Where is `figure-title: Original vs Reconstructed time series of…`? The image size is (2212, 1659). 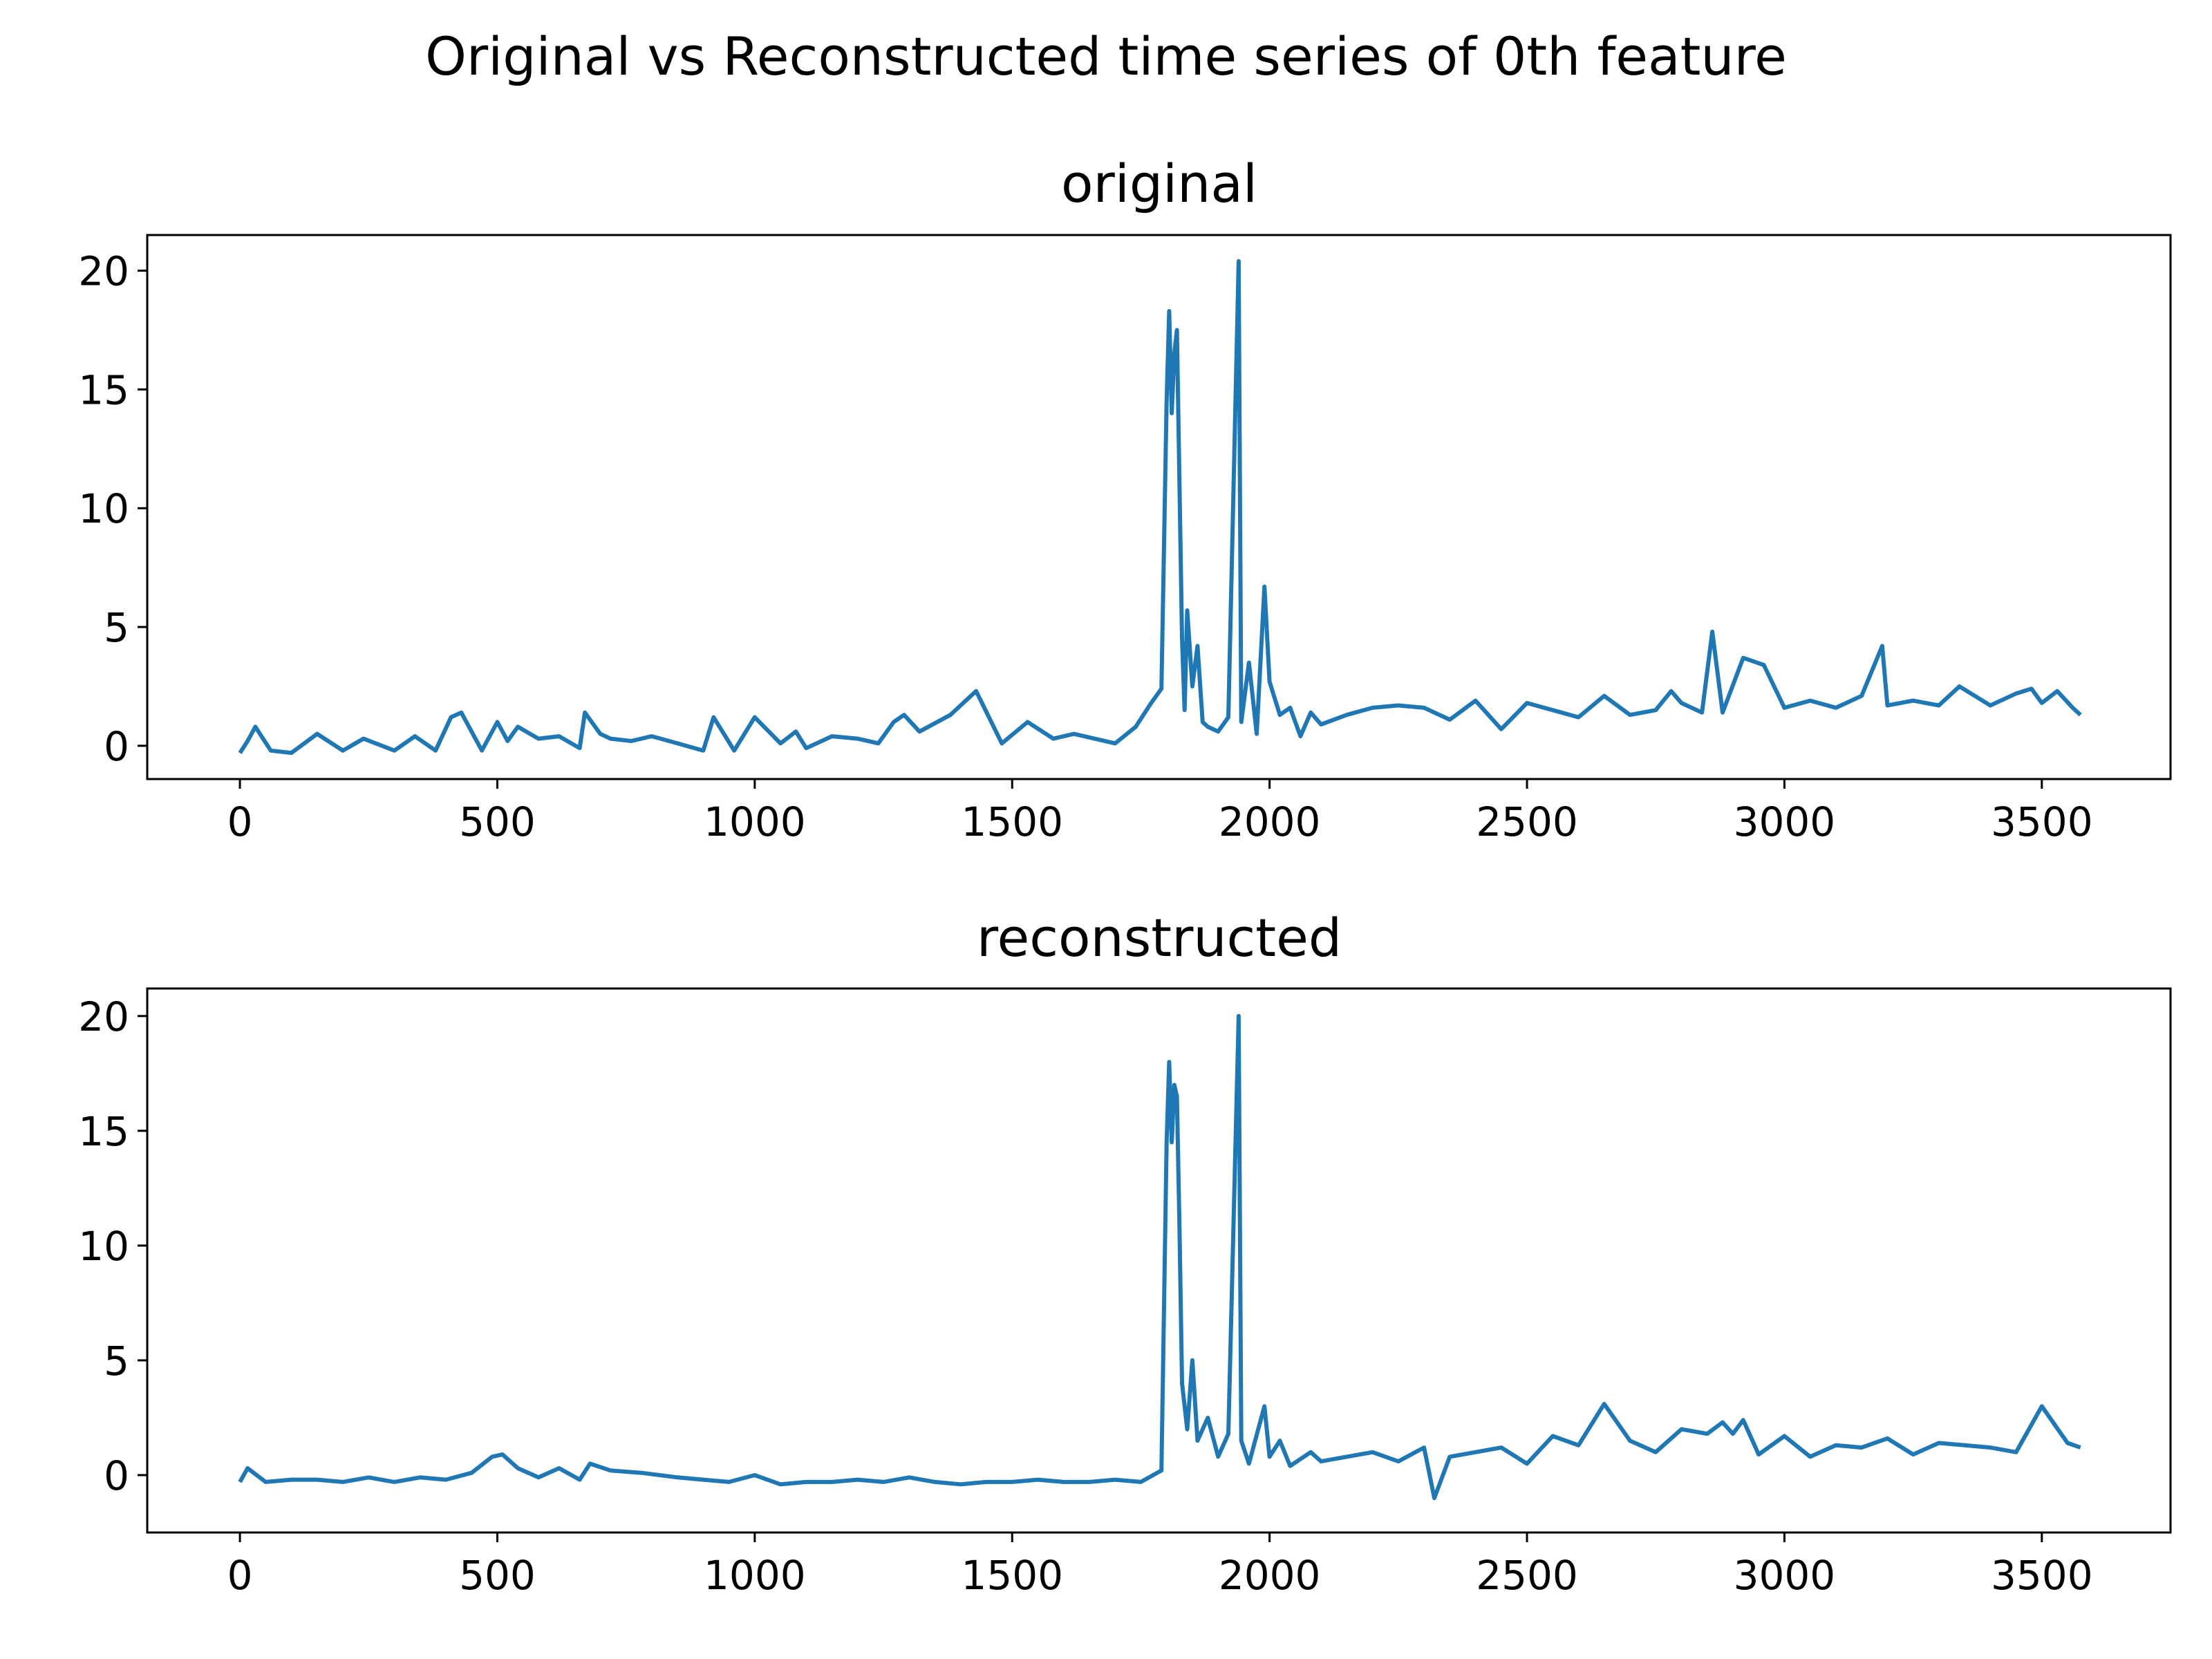
figure-title: Original vs Reconstructed time series of… is located at coordinates (1106, 56).